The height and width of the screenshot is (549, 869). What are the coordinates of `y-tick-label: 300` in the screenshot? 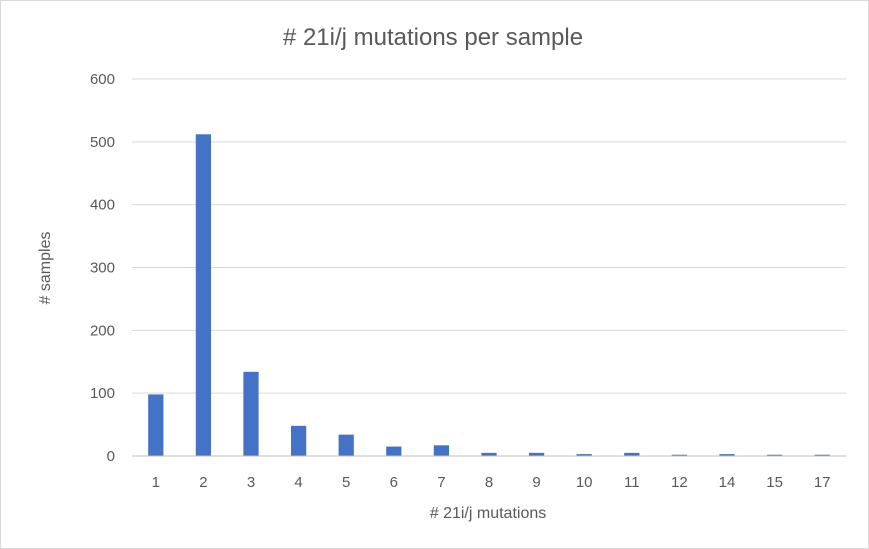 It's located at (102, 268).